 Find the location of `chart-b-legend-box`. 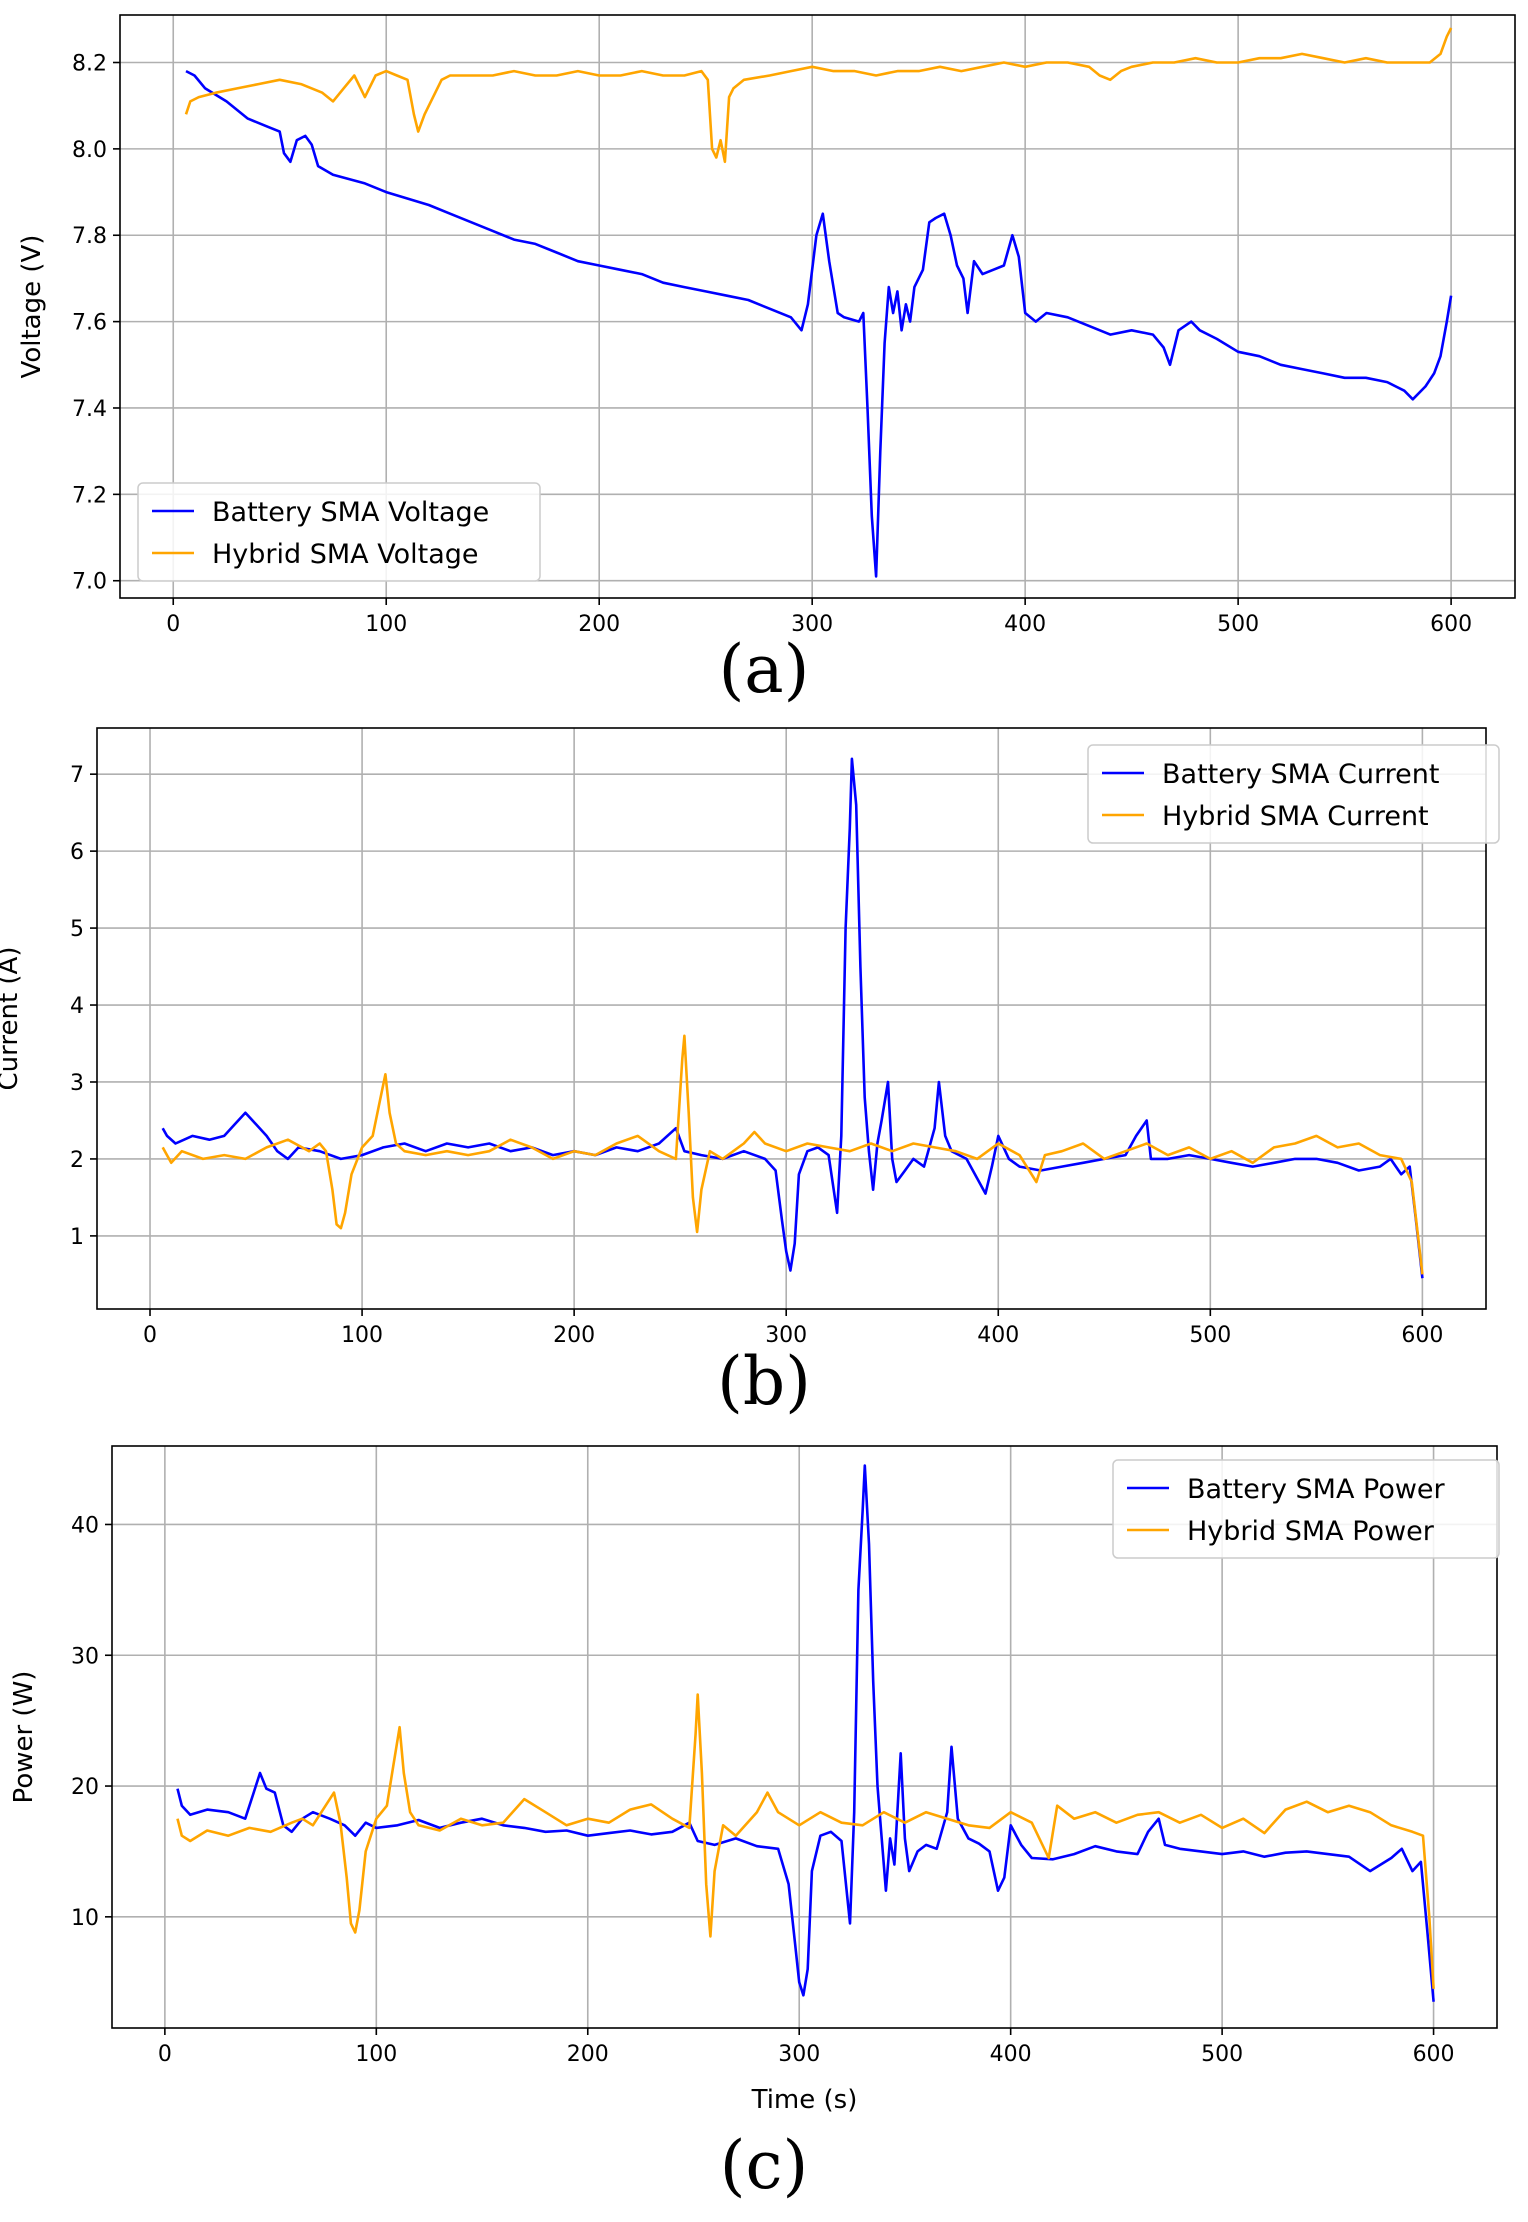

chart-b-legend-box is located at coordinates (1293, 794).